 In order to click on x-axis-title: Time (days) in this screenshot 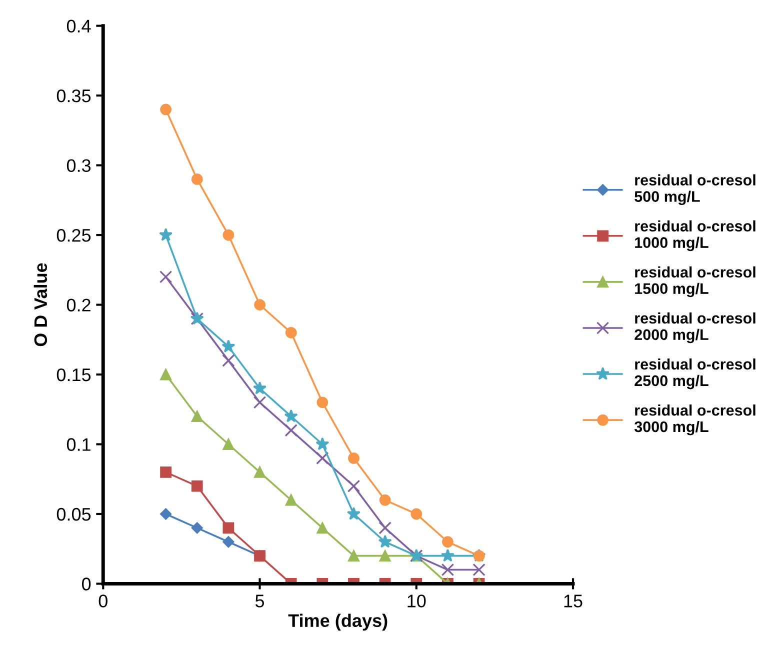, I will do `click(338, 622)`.